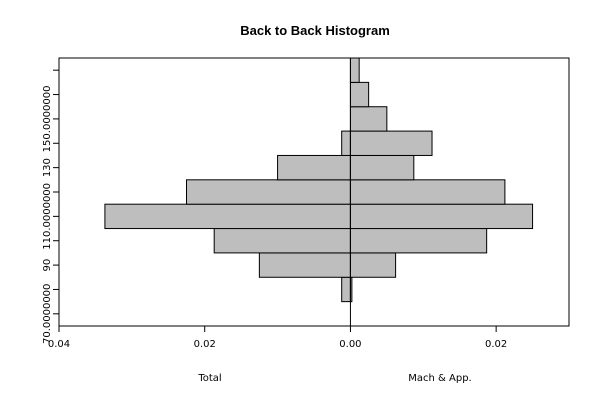 This screenshot has height=400, width=599. Describe the element at coordinates (315, 30) in the screenshot. I see `chart-title: Back to Back Histogram` at that location.